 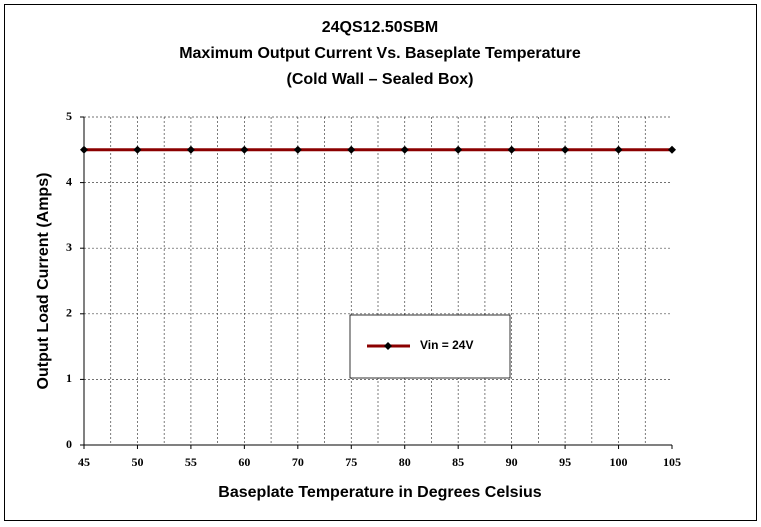 What do you see at coordinates (69, 313) in the screenshot?
I see `y-tick-label: 2` at bounding box center [69, 313].